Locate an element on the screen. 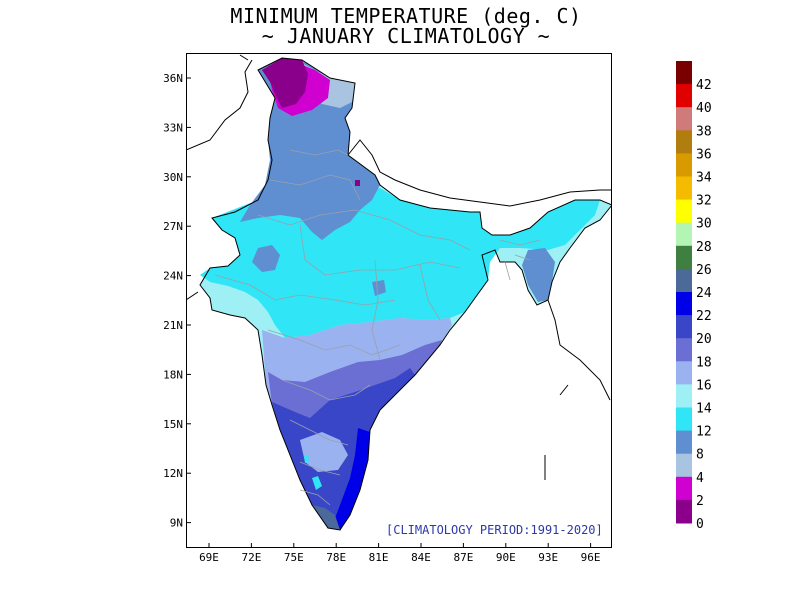 This screenshot has height=600, width=800. colorbar-label: 22 is located at coordinates (704, 316).